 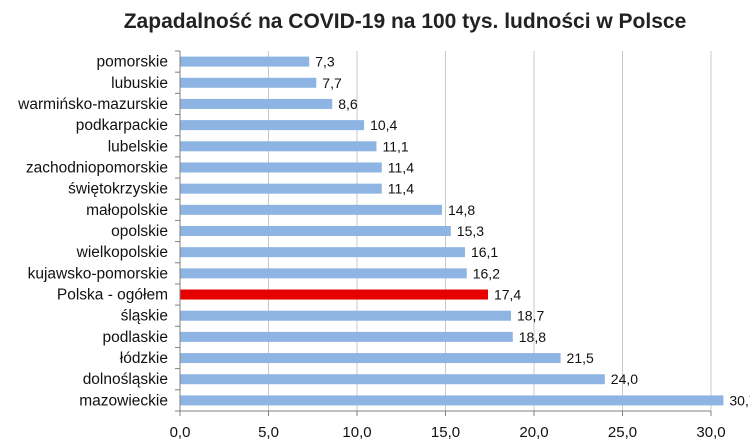 I want to click on value-label: 7,7, so click(x=332, y=83).